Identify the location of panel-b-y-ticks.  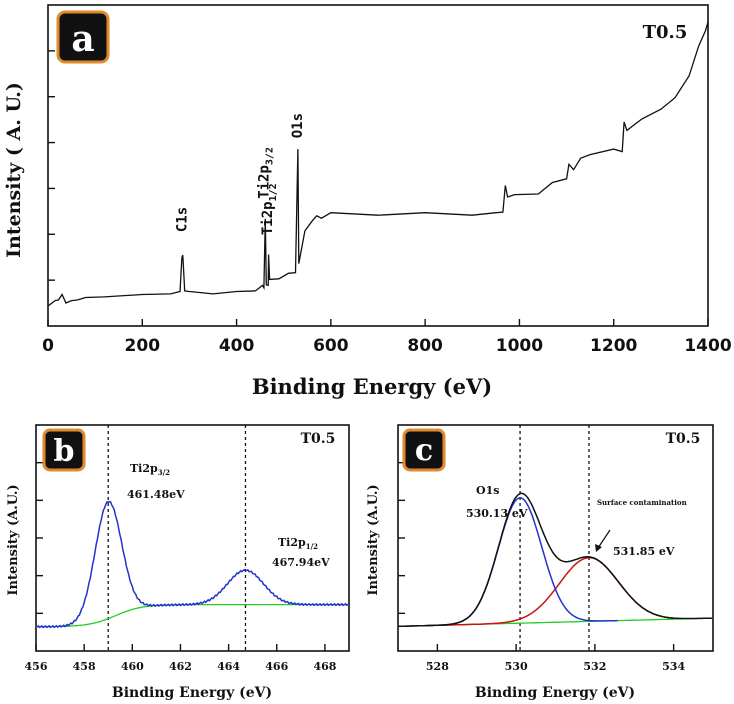
(39, 538).